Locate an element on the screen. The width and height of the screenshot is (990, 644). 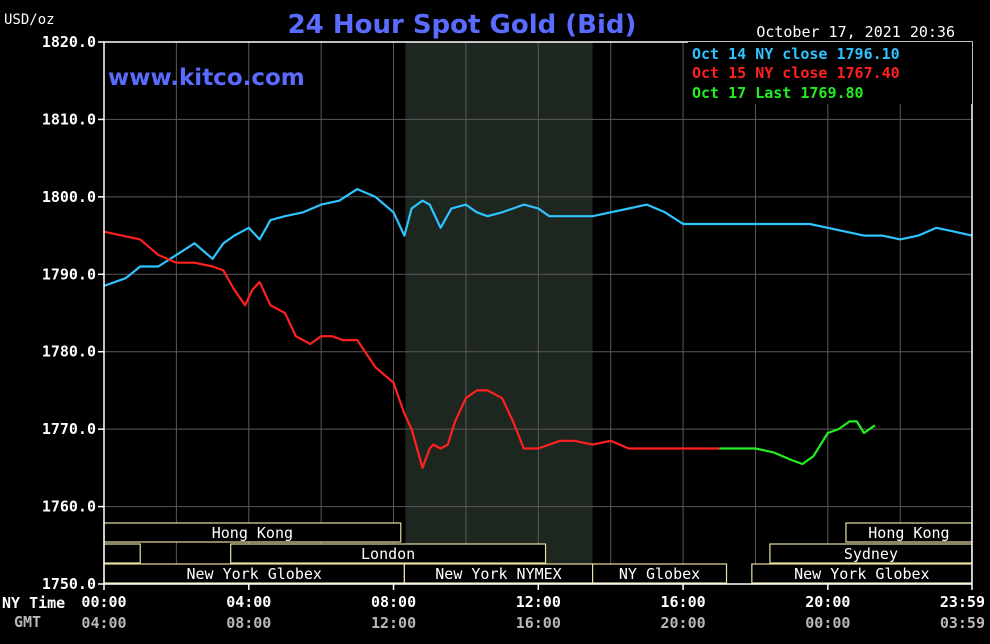
x-tick-label-gmt: 04:00 is located at coordinates (103, 623).